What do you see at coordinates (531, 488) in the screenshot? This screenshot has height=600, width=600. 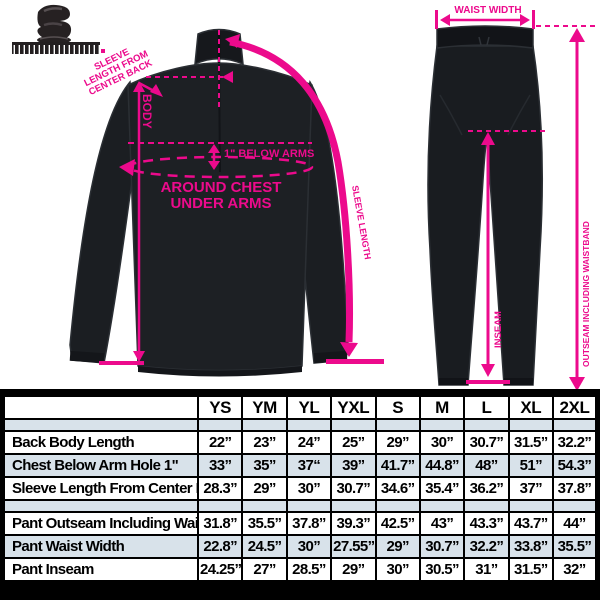 I see `size-value: 37”` at bounding box center [531, 488].